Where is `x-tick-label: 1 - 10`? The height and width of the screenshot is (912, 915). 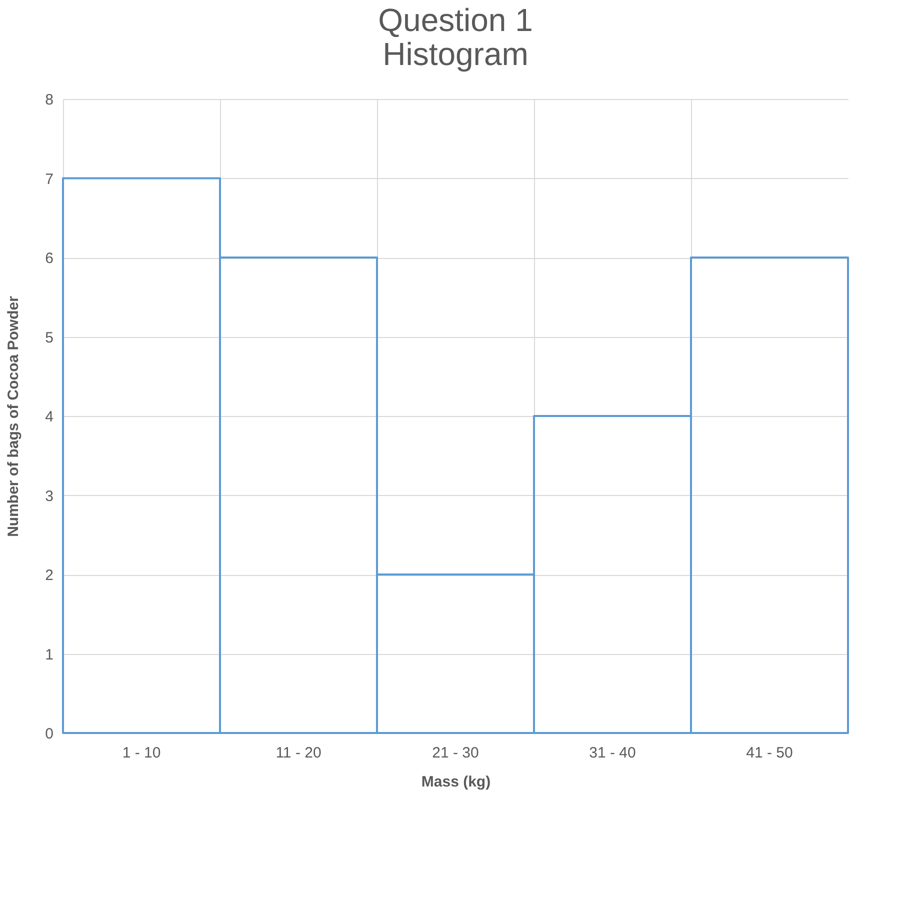
x-tick-label: 1 - 10 is located at coordinates (141, 753).